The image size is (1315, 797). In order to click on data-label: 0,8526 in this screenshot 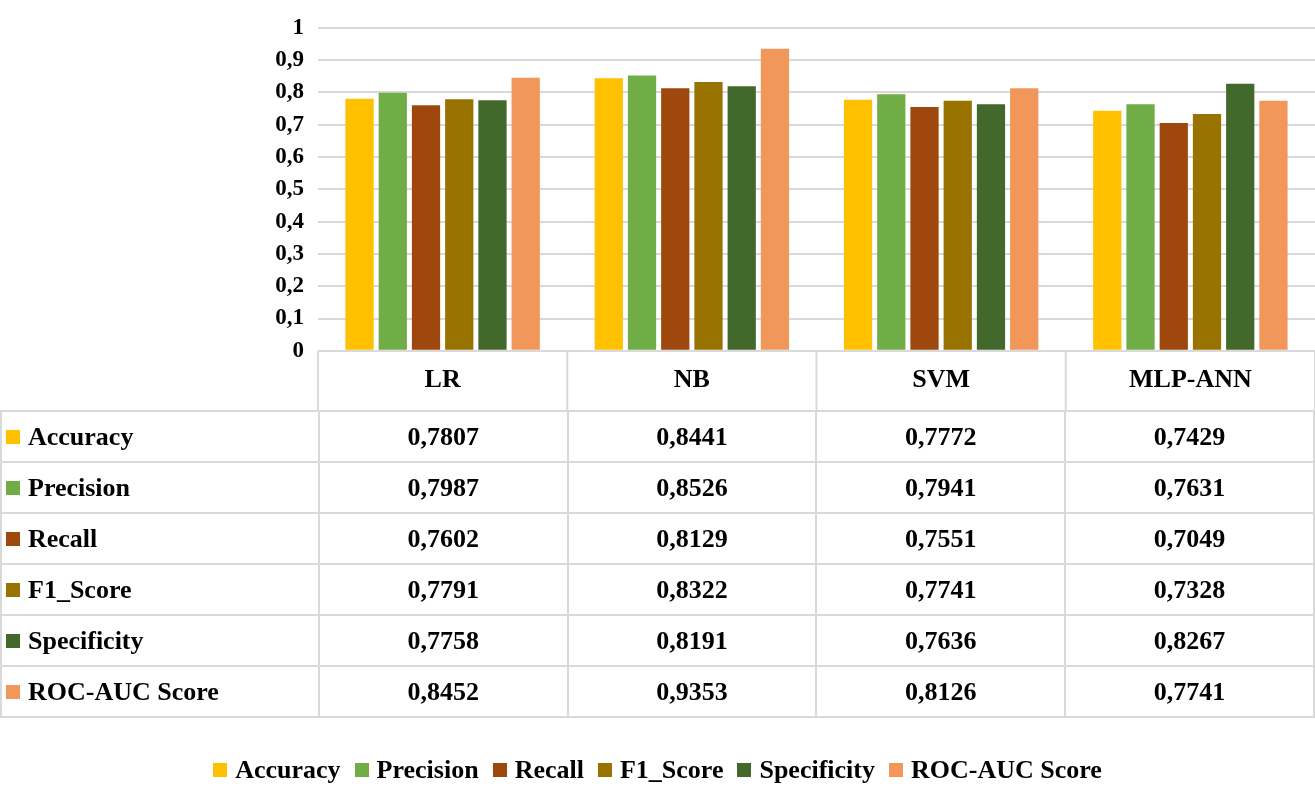, I will do `click(692, 487)`.